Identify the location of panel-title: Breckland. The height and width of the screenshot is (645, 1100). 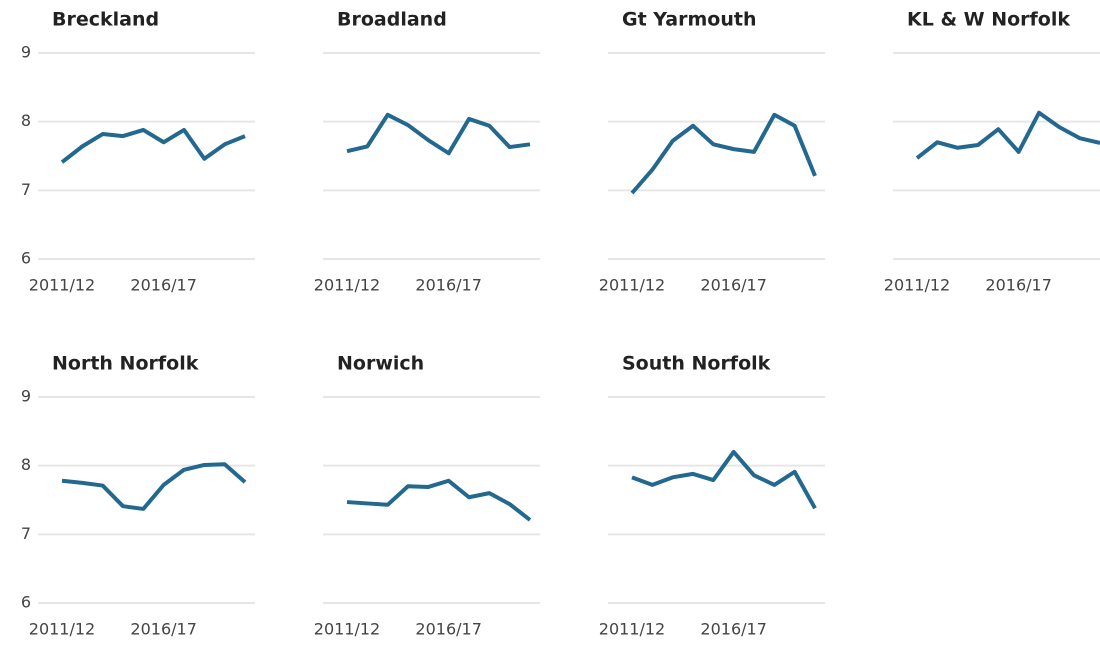
(105, 20).